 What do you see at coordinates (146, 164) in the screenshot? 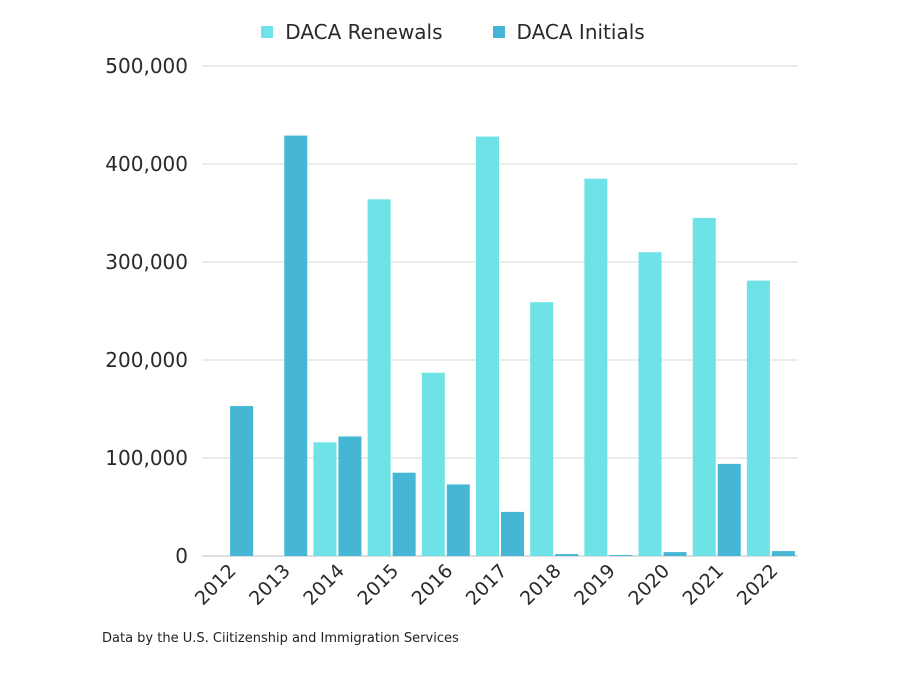
I see `y-tick-label: 400,000` at bounding box center [146, 164].